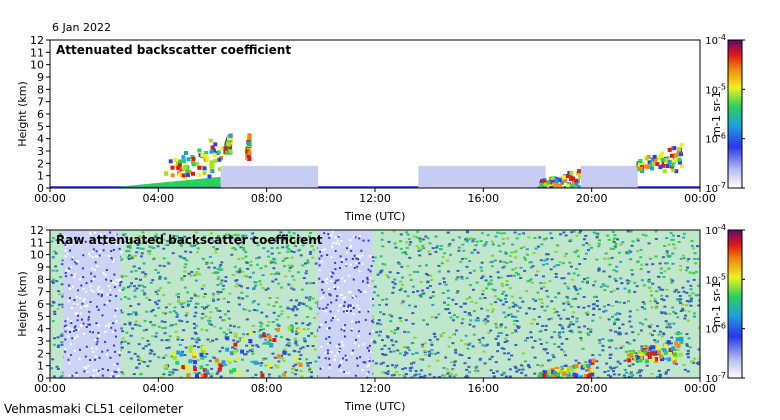 The image size is (780, 420). Describe the element at coordinates (40, 329) in the screenshot. I see `y-tick-label: 4` at that location.